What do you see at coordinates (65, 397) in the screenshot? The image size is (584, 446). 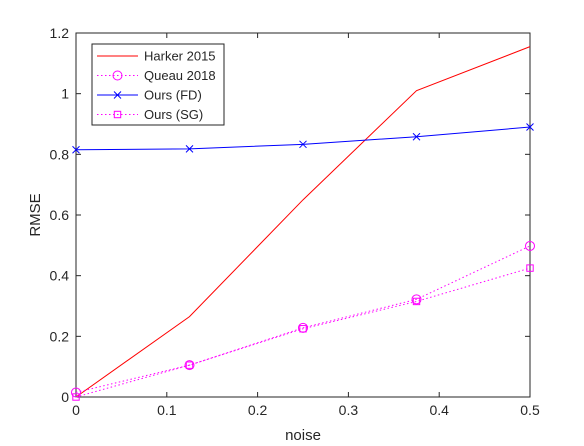 I see `y-tick-label: 0` at bounding box center [65, 397].